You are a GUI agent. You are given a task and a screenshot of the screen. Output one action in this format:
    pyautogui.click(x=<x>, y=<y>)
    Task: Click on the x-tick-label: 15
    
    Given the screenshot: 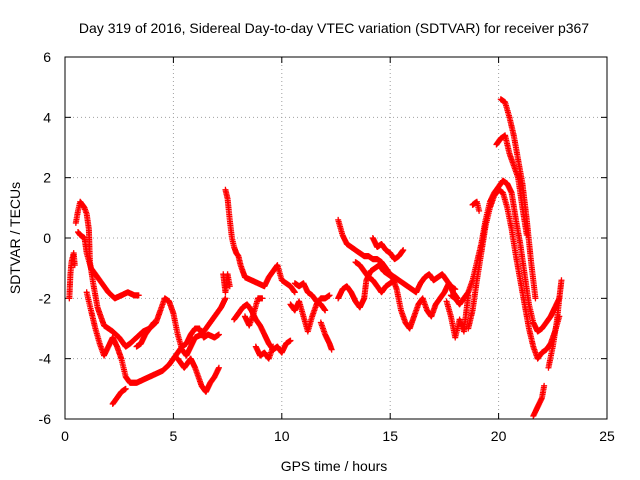 What is the action you would take?
    pyautogui.click(x=390, y=436)
    